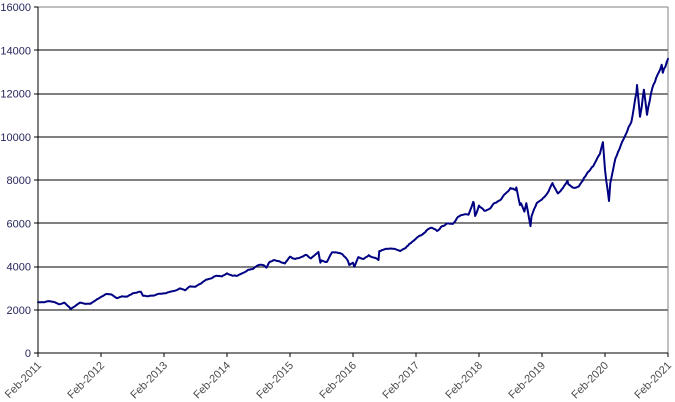 This screenshot has height=402, width=675. I want to click on y-axis-label: 0, so click(28, 354).